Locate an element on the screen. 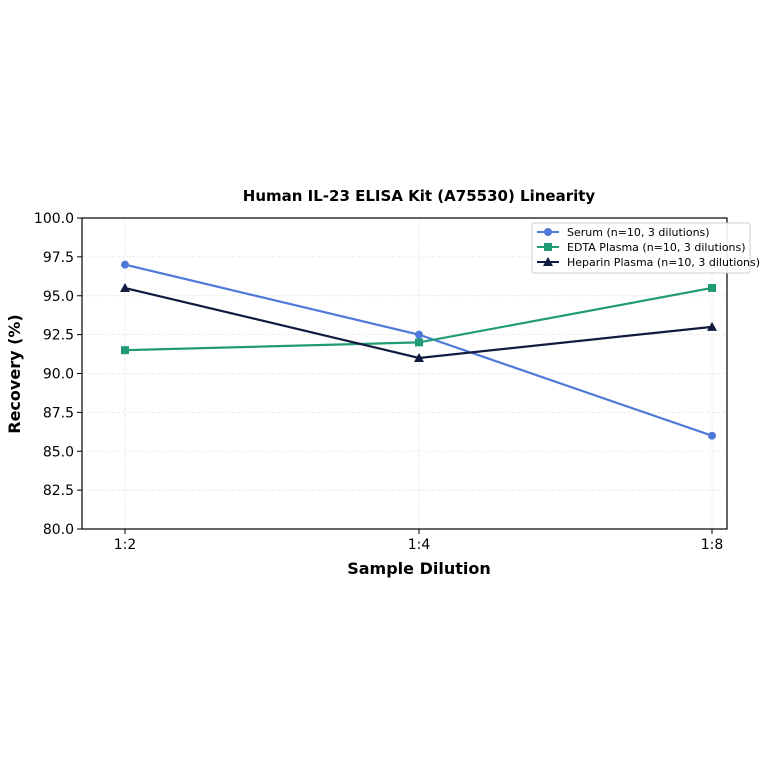  y-tick-label: 82.5 is located at coordinates (58, 491).